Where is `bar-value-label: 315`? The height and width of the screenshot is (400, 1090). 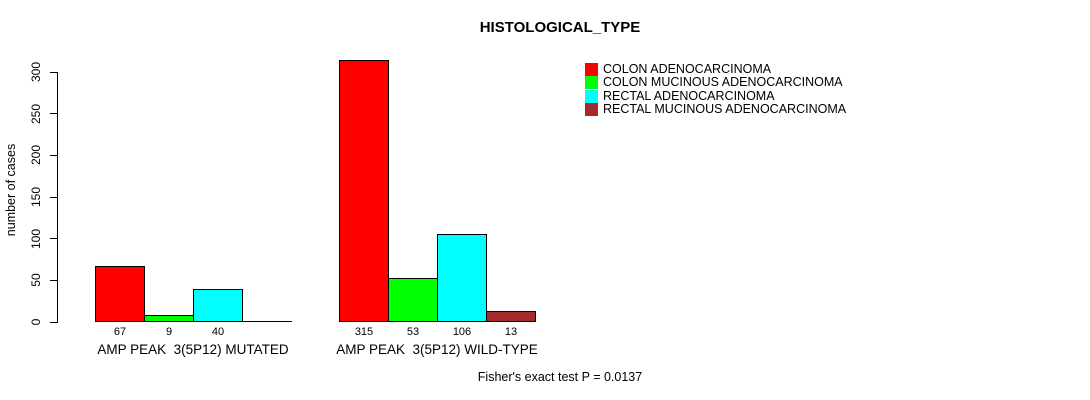
bar-value-label: 315 is located at coordinates (364, 332).